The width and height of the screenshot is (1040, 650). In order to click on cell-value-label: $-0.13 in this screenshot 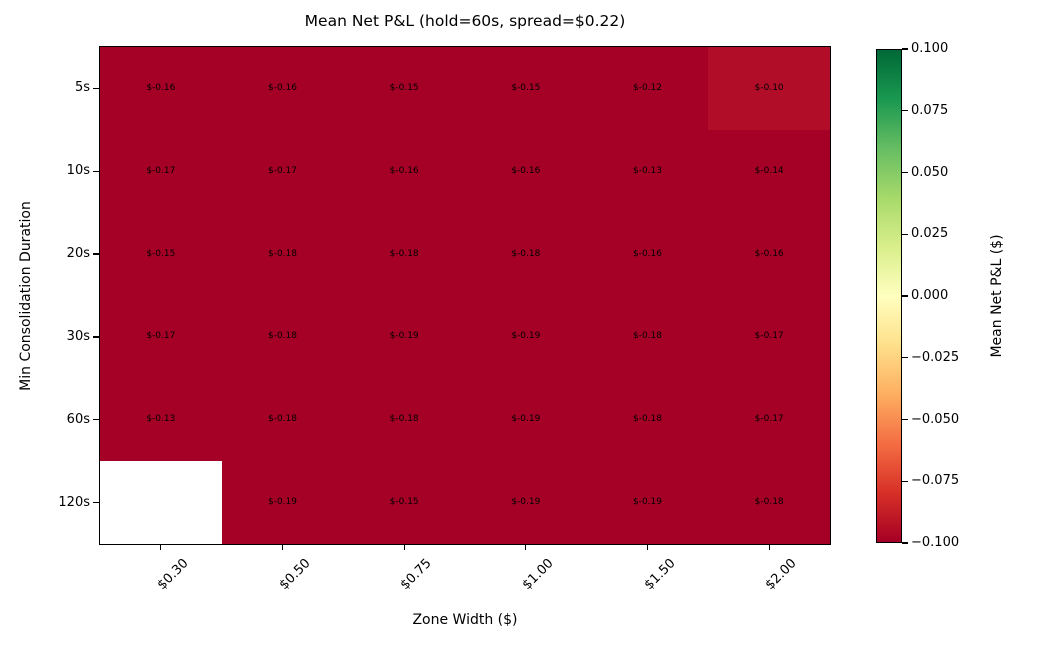, I will do `click(647, 170)`.